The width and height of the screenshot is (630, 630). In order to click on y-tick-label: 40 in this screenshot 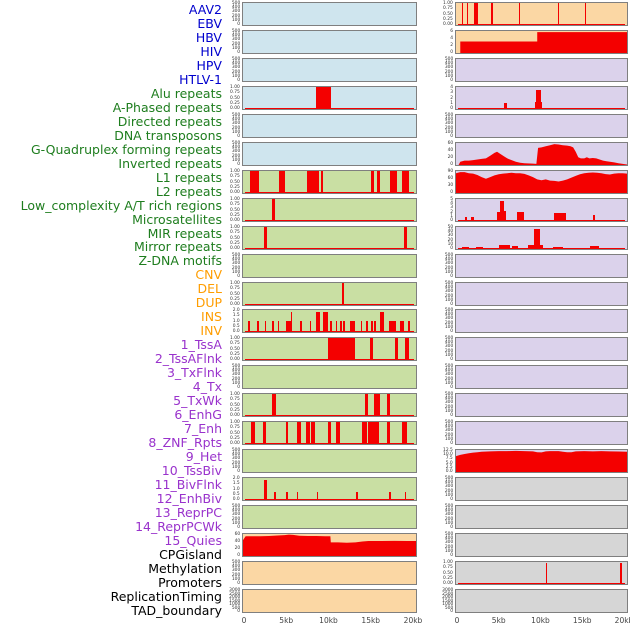, I will do `click(450, 150)`.